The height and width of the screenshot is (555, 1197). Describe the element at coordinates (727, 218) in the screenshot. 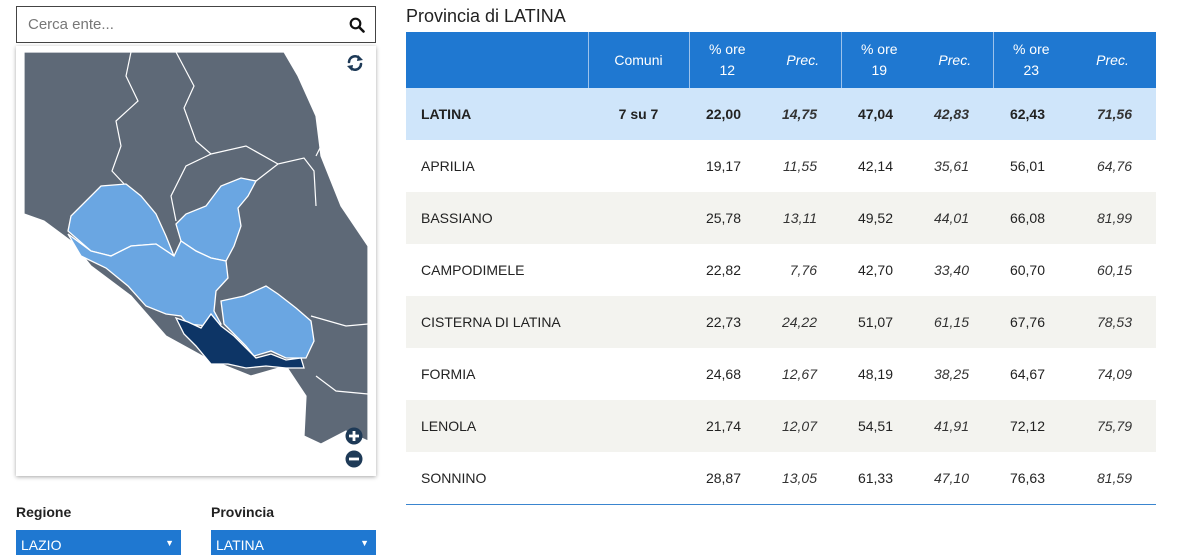

I see `cell-ore12: 25,78` at that location.